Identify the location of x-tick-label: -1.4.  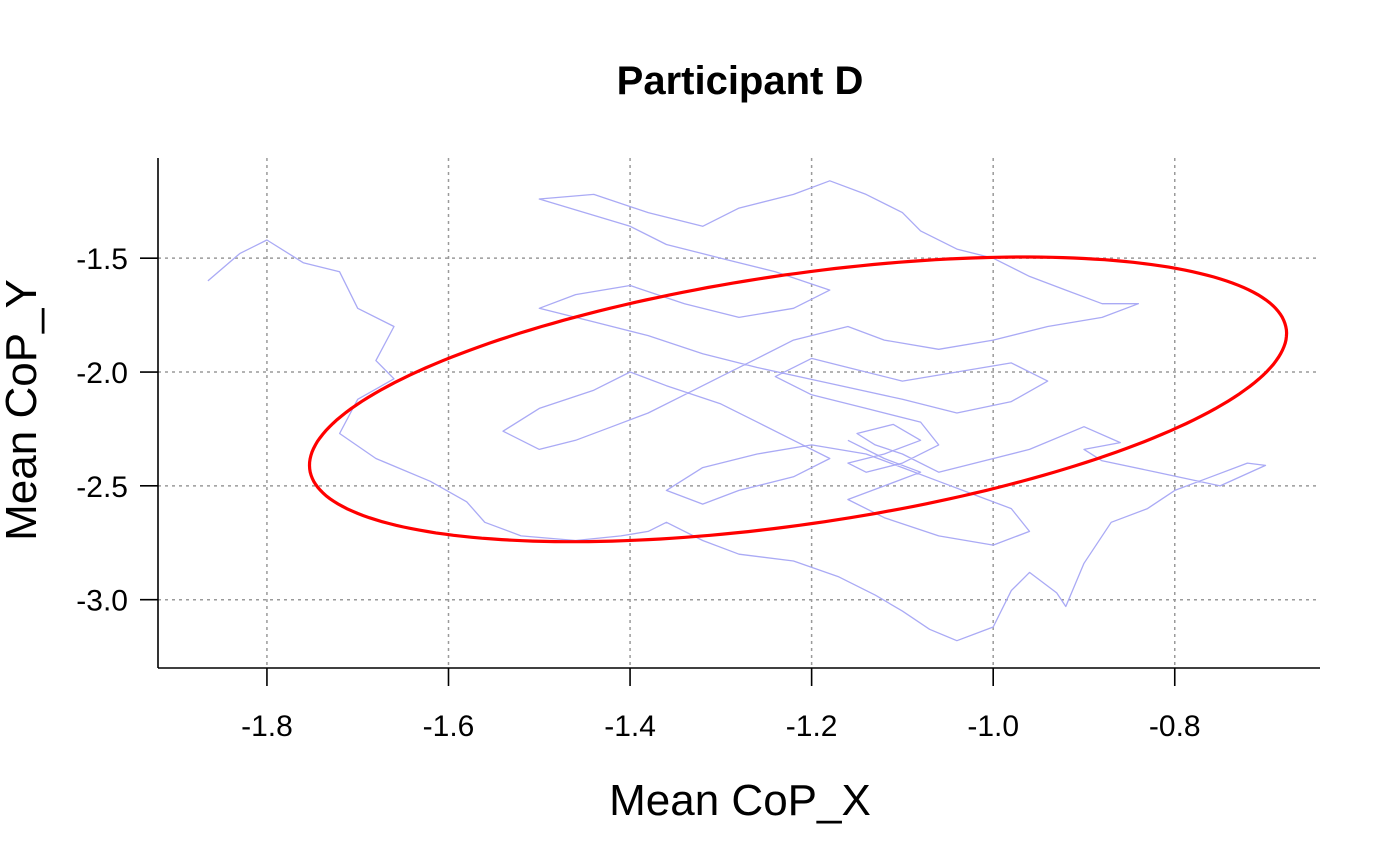
(630, 726).